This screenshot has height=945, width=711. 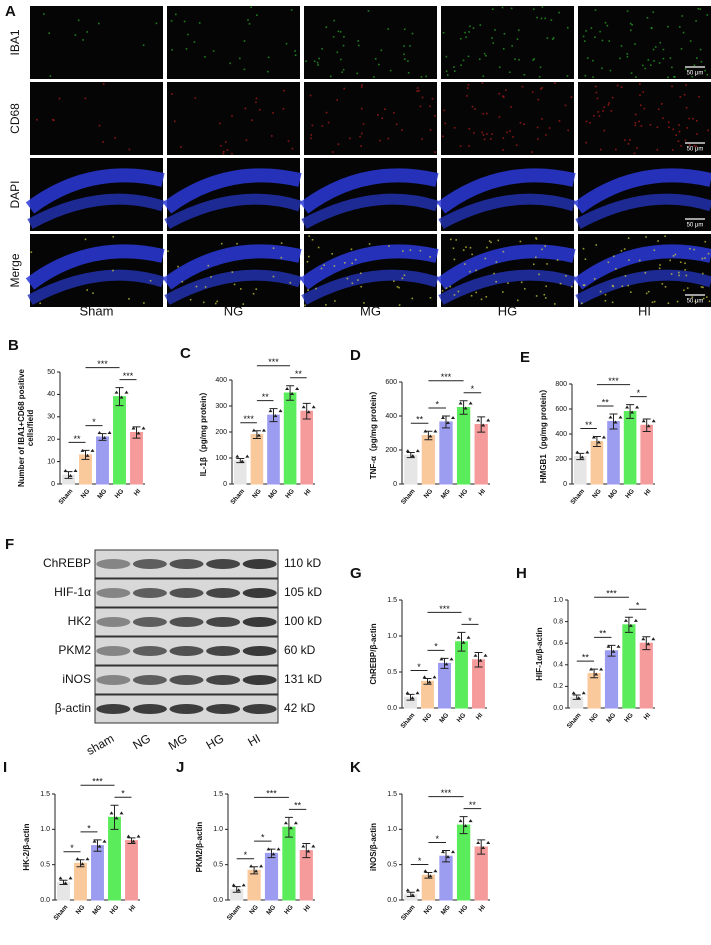 What do you see at coordinates (73, 708) in the screenshot?
I see `protein-label: β-actin` at bounding box center [73, 708].